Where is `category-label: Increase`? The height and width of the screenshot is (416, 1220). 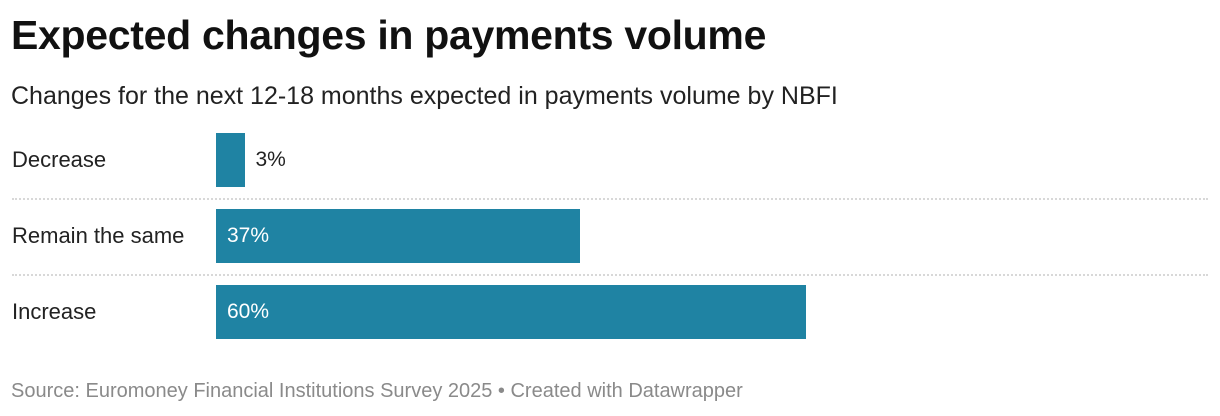 category-label: Increase is located at coordinates (54, 311).